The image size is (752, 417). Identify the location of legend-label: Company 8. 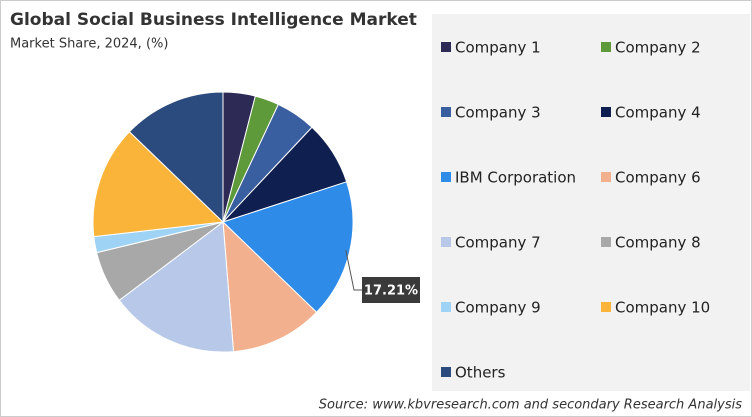
(658, 243).